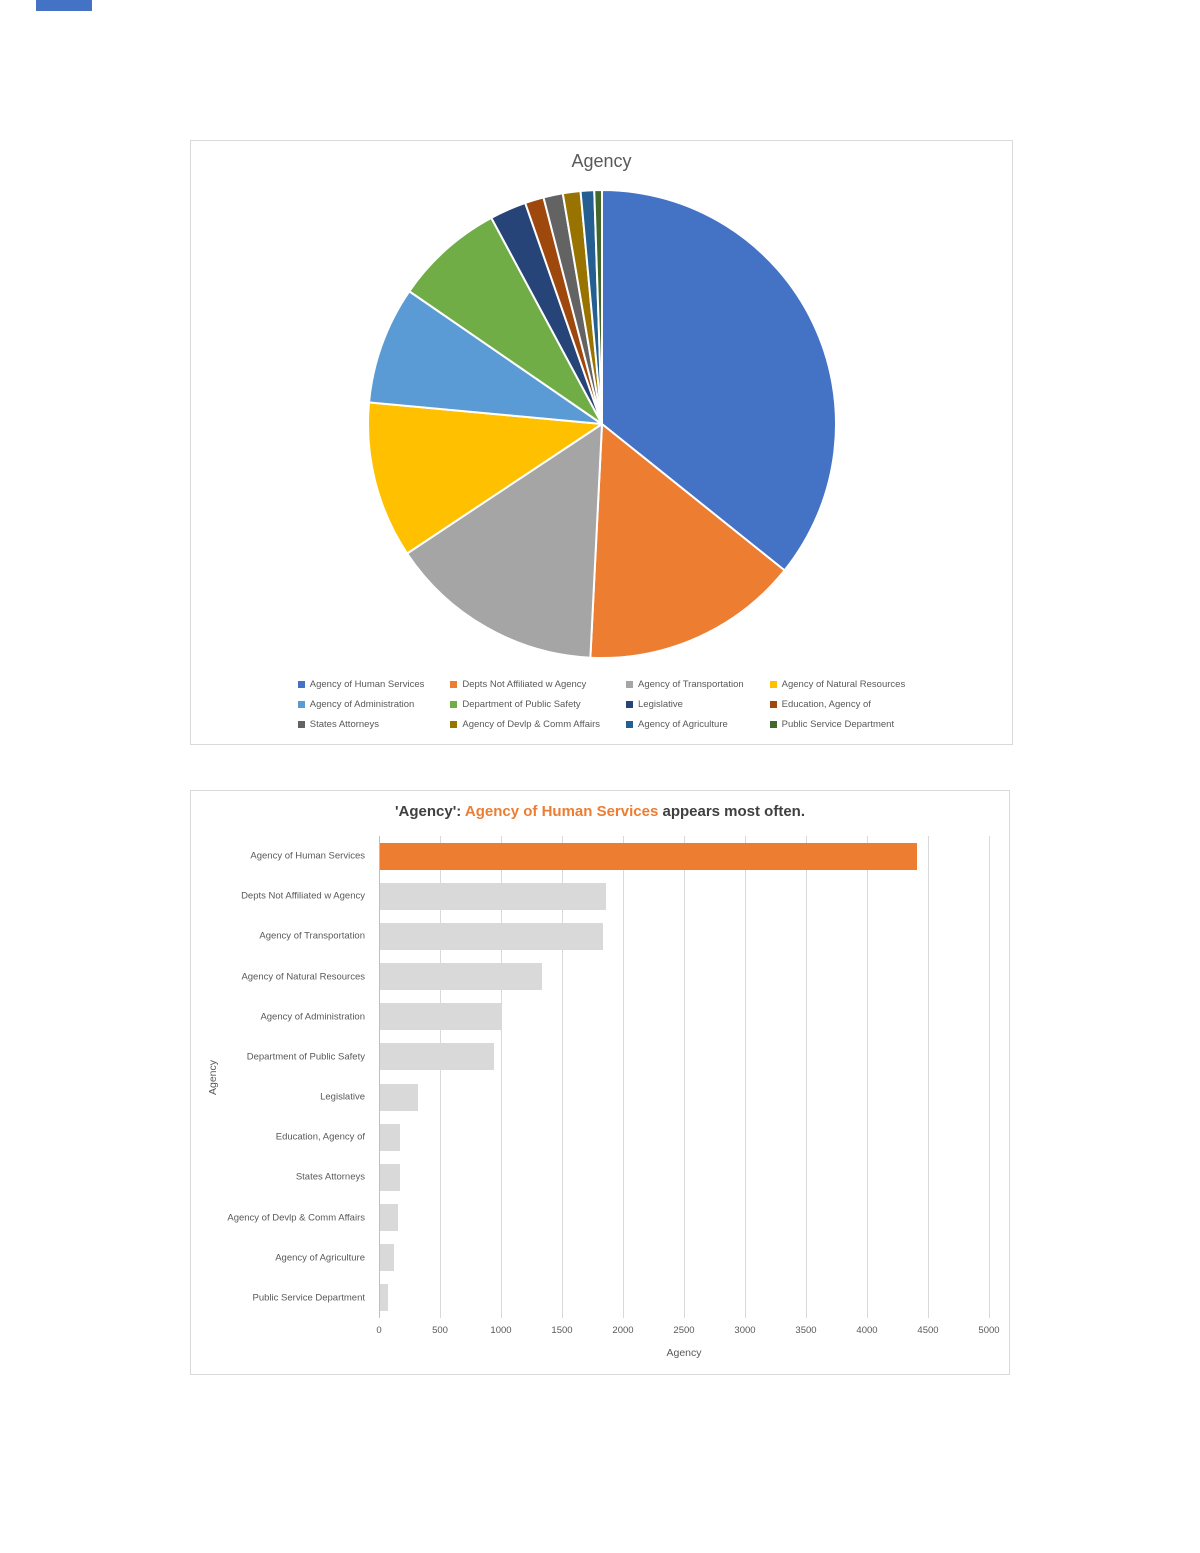  I want to click on x-tick-label: 4500, so click(928, 1330).